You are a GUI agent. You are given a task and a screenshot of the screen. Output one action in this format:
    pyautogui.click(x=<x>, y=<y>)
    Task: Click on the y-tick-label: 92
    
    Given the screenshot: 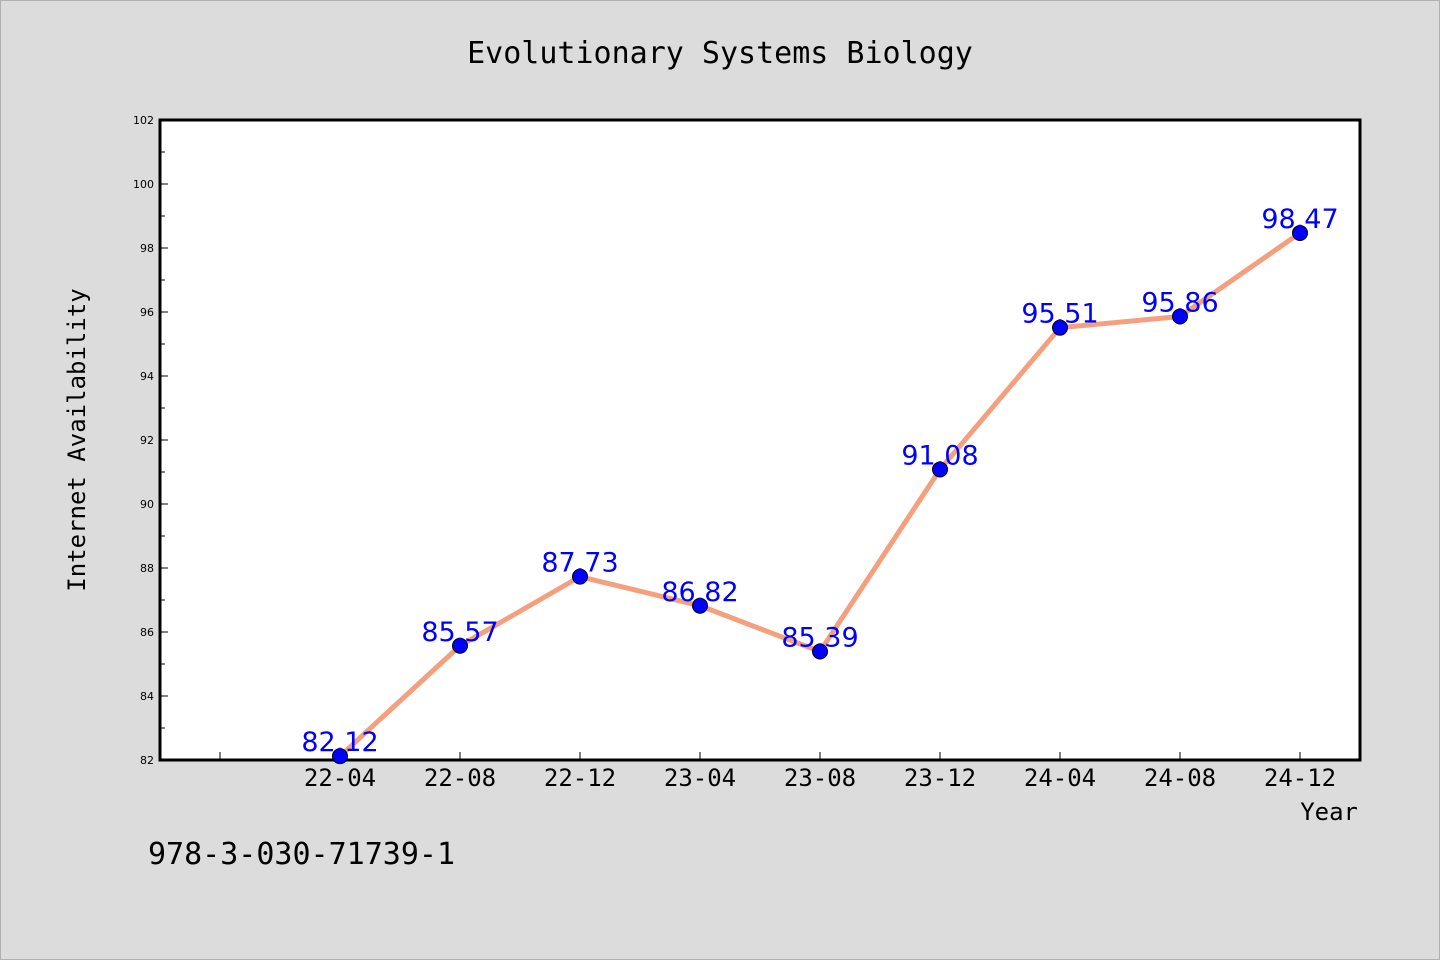 What is the action you would take?
    pyautogui.click(x=147, y=440)
    